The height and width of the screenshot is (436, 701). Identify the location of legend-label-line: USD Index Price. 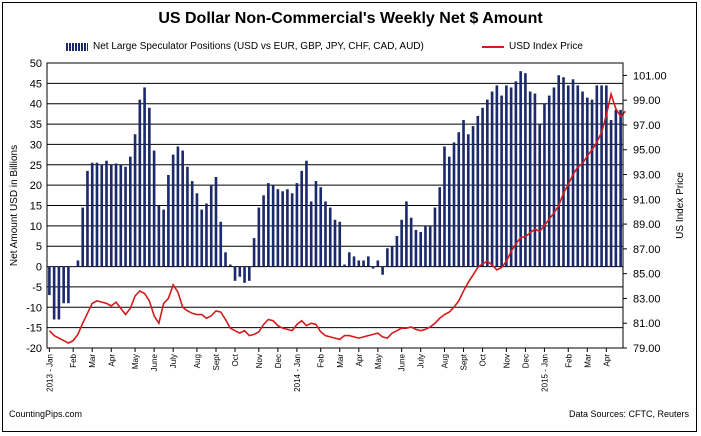
(546, 46).